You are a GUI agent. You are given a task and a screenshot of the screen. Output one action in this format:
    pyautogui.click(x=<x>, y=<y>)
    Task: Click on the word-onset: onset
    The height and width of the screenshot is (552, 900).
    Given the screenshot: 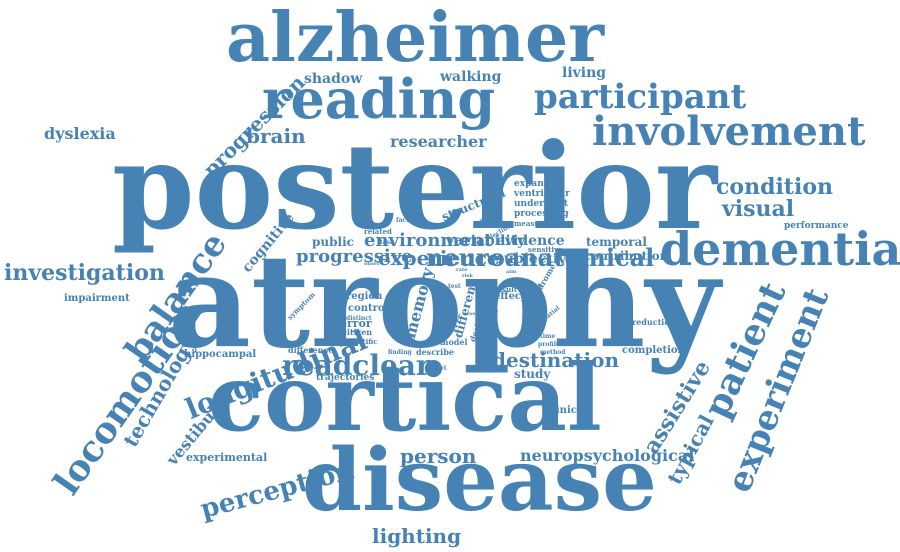 What is the action you would take?
    pyautogui.click(x=372, y=264)
    